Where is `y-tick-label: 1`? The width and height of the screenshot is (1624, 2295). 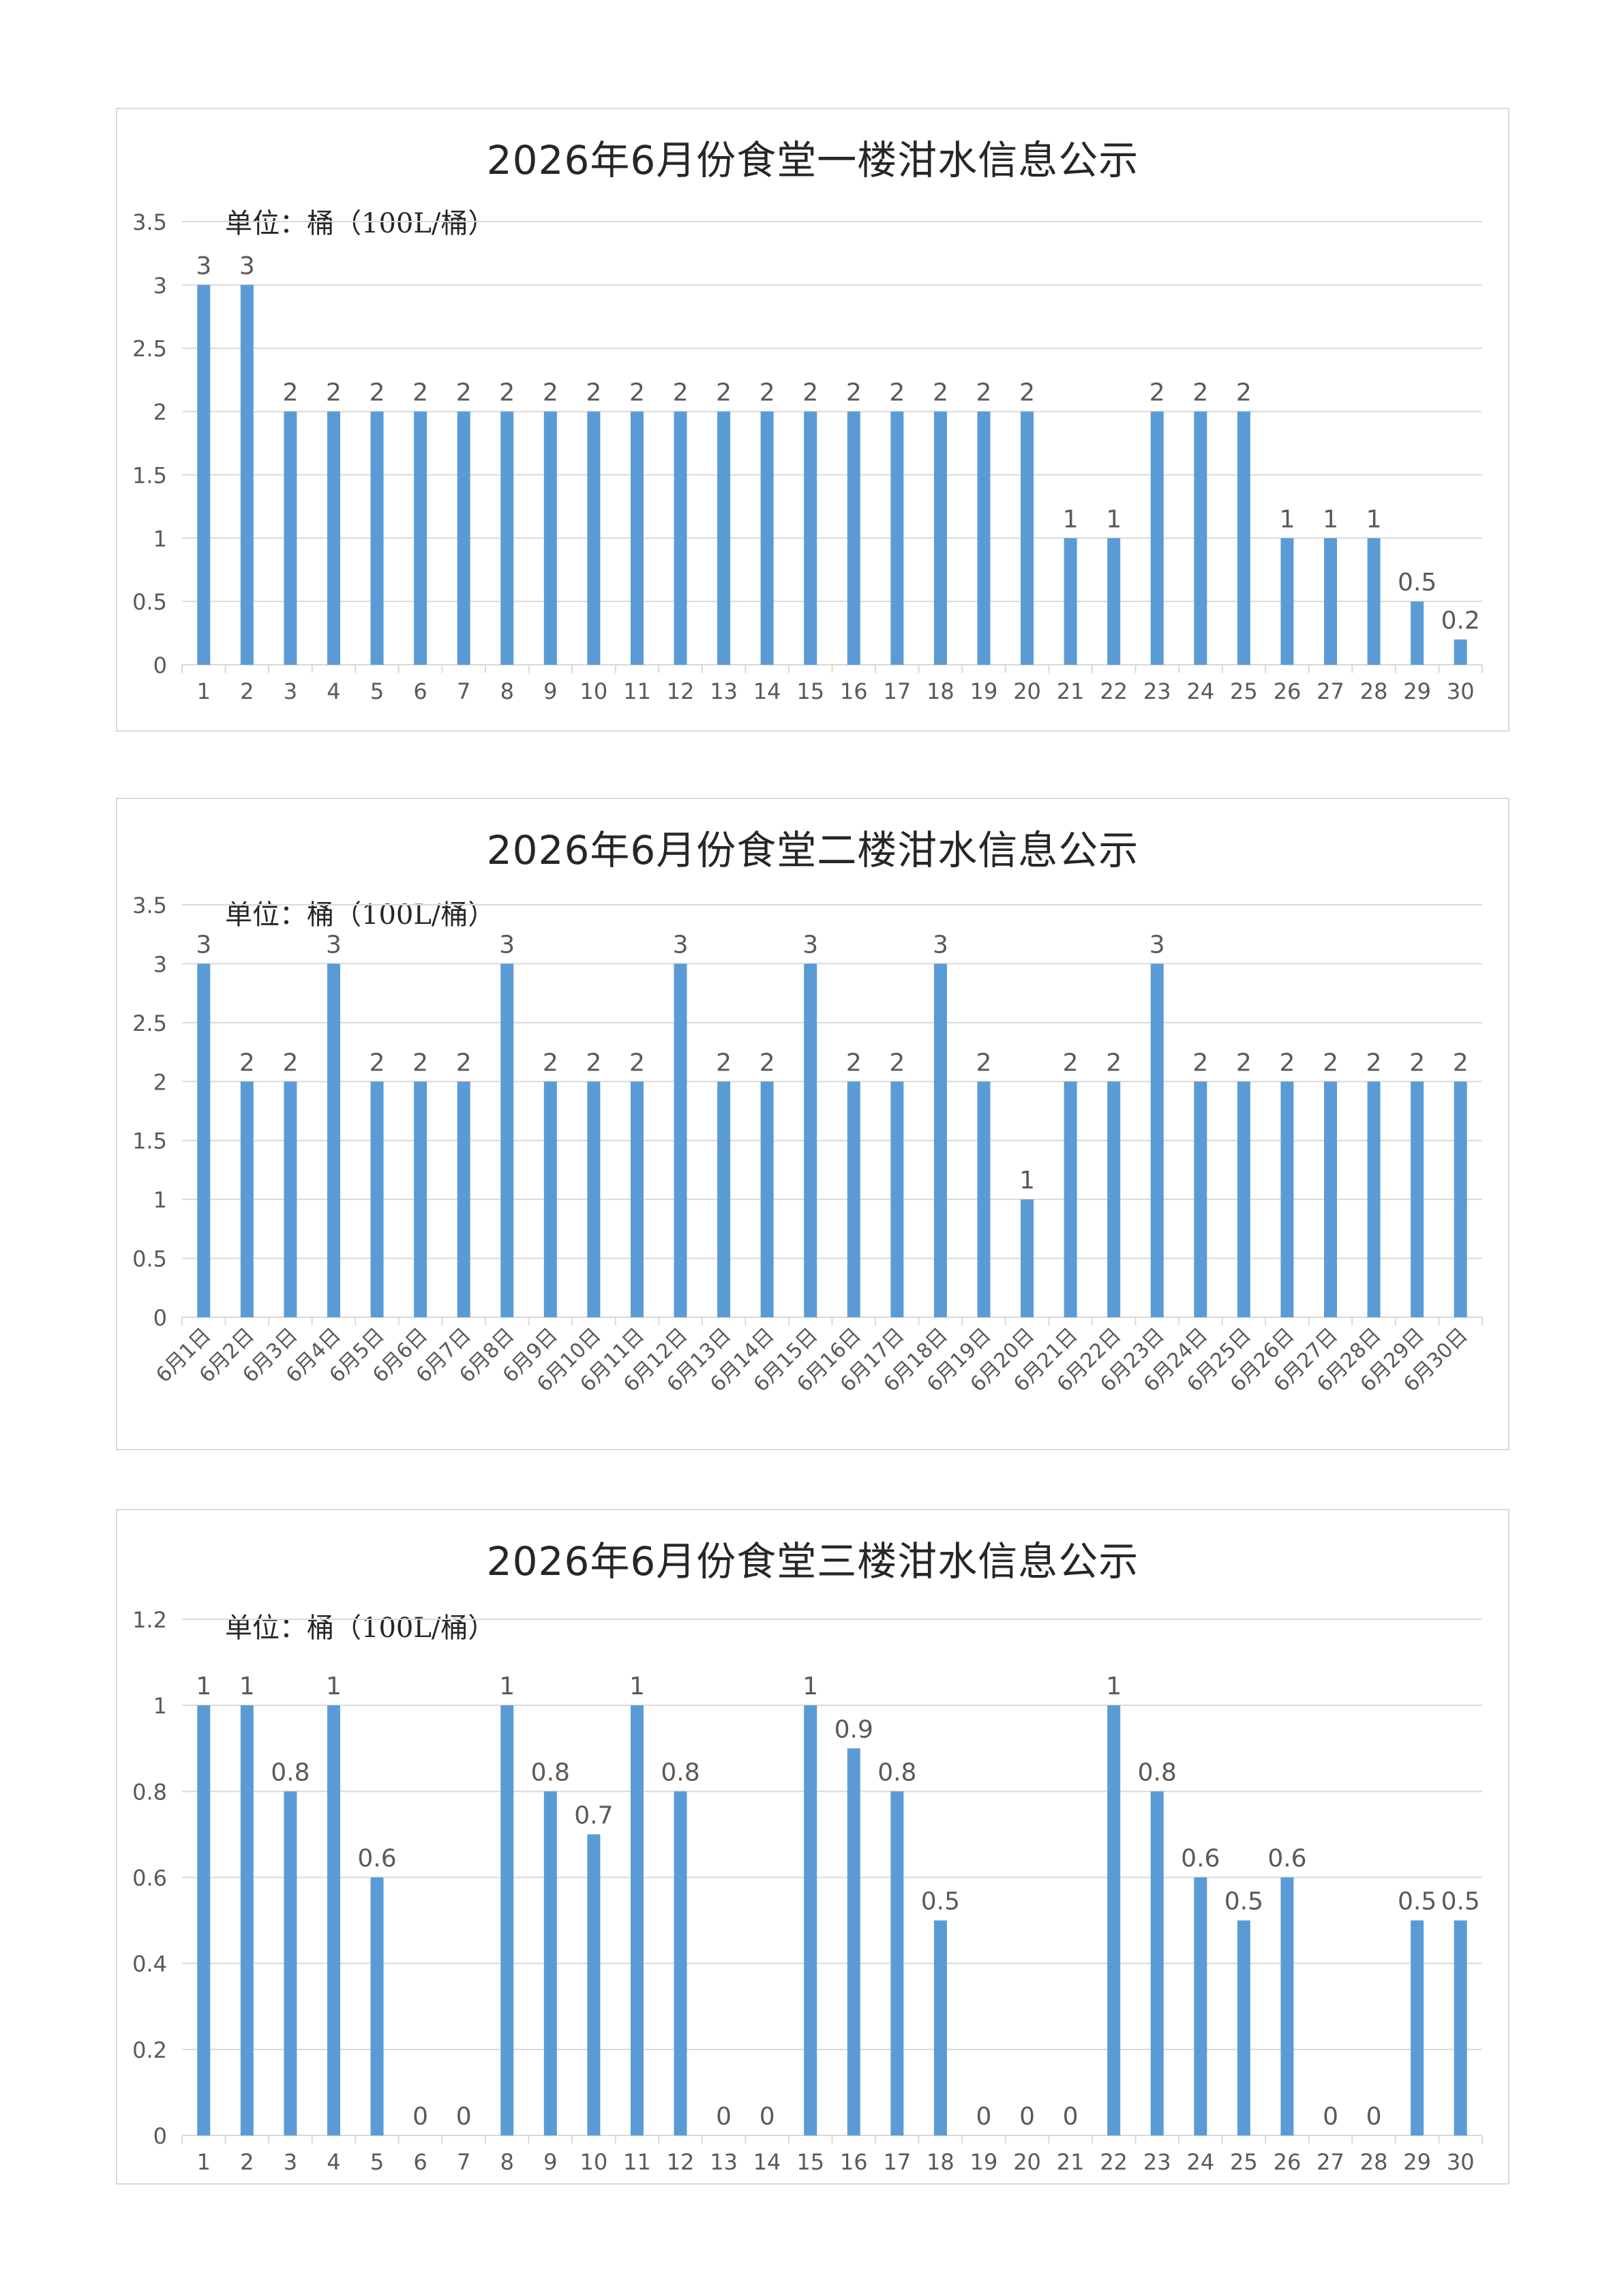 y-tick-label: 1 is located at coordinates (160, 539).